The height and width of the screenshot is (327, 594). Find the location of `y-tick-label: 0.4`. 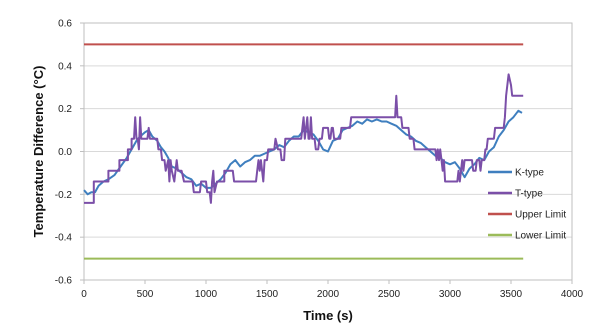

y-tick-label: 0.4 is located at coordinates (65, 66).